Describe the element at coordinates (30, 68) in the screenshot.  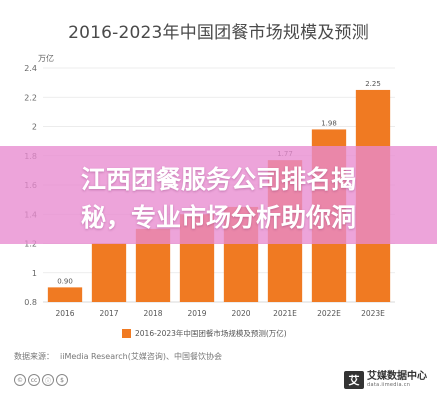
I see `y-tick-label: 2.4` at that location.